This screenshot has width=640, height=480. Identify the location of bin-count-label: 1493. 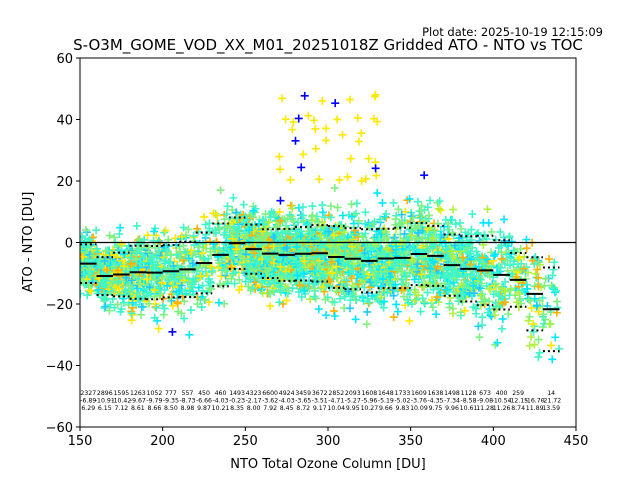
(237, 393).